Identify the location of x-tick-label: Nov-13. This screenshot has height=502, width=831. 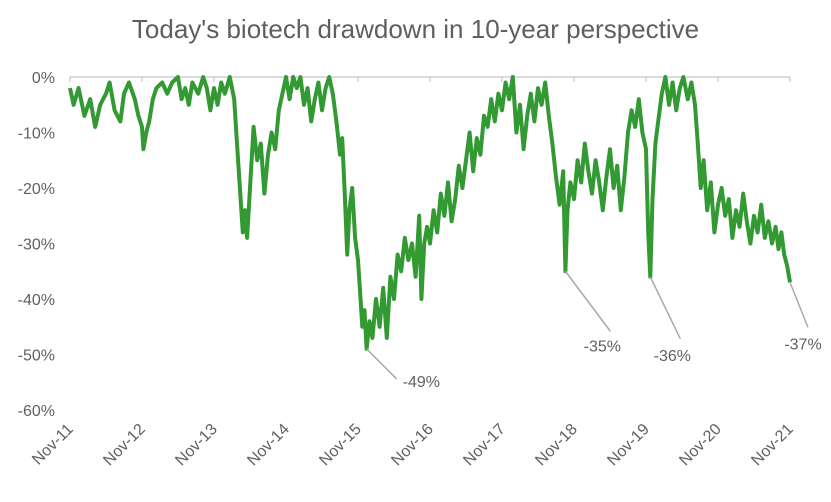
(196, 445).